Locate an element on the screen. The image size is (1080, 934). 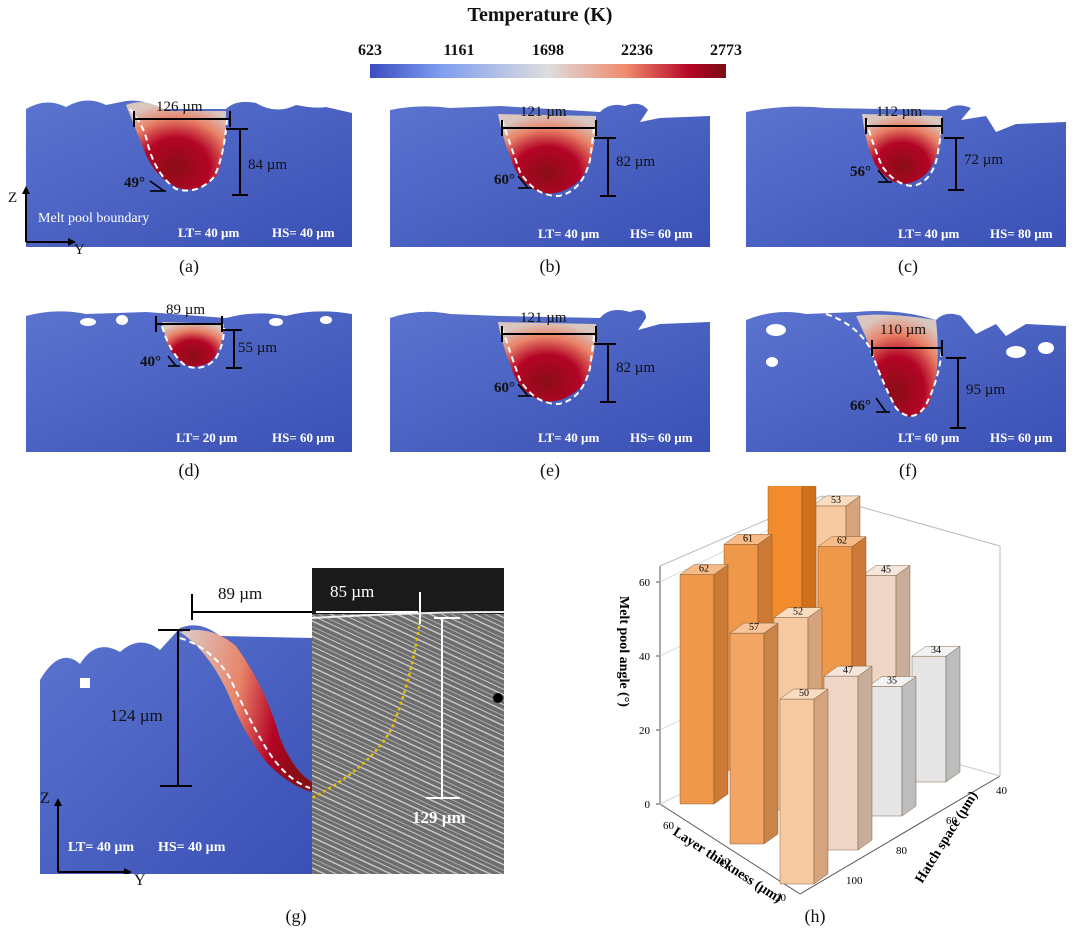
panel-b: 121 µm 82 µm 60° LT= 40 µm HS= 60 µm is located at coordinates (550, 173).